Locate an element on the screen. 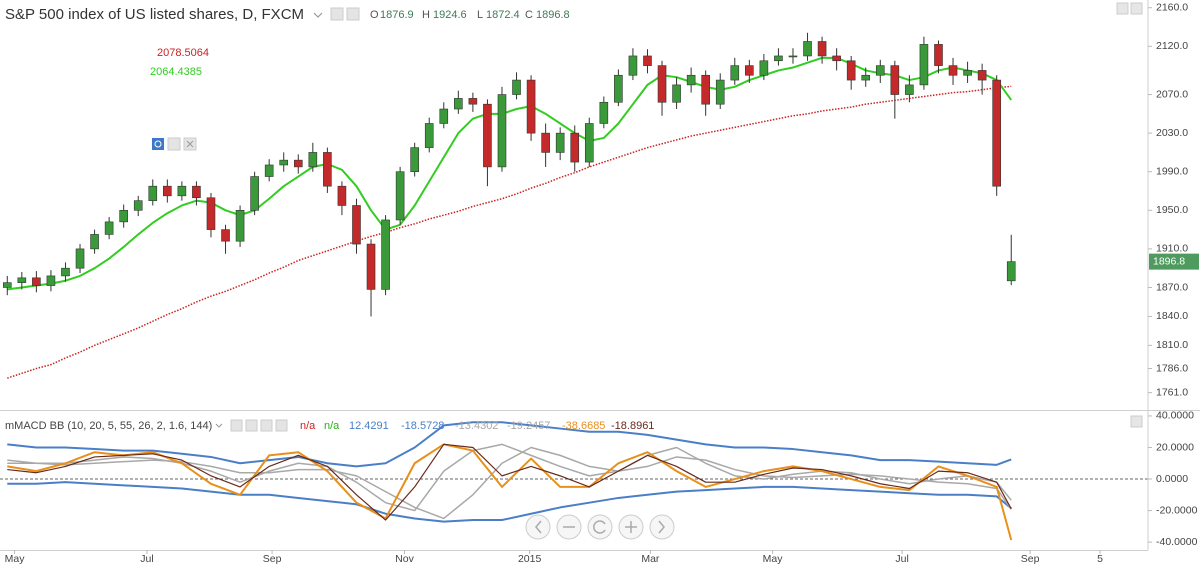  y-tick-label: -20.0000 is located at coordinates (1177, 510).